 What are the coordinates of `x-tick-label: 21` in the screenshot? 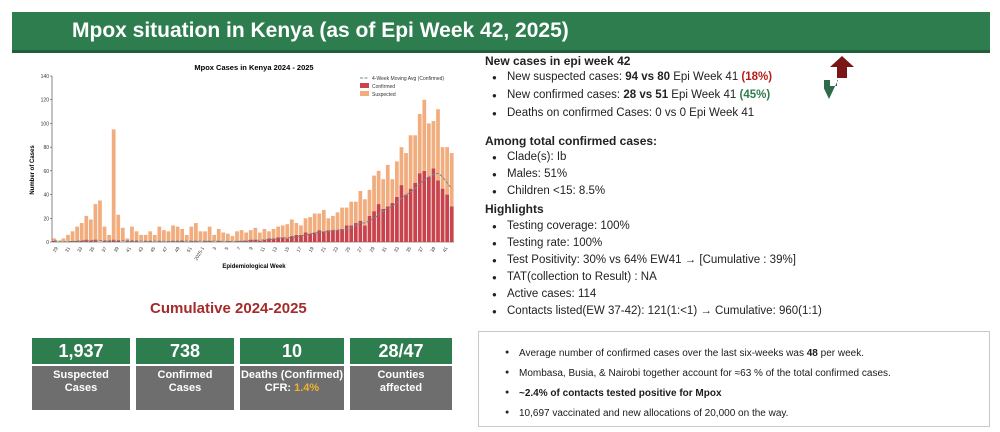 It's located at (324, 250).